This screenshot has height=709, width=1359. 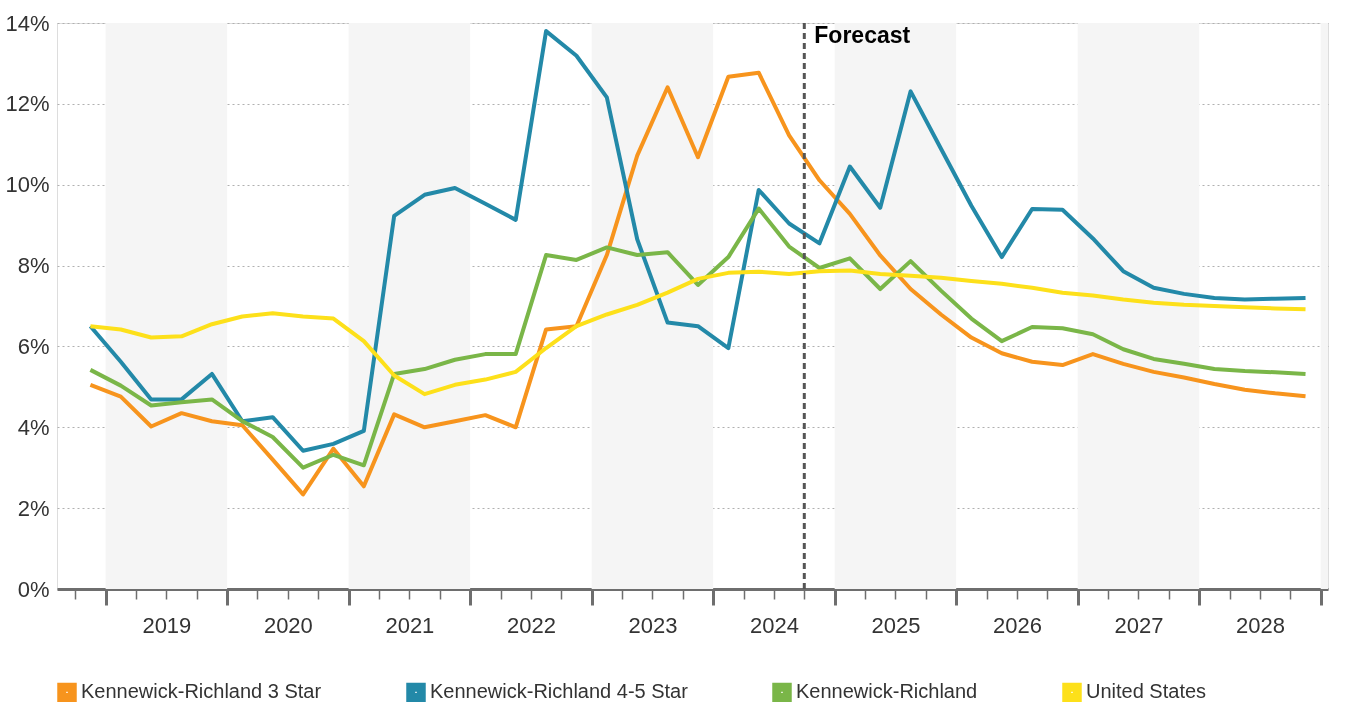 What do you see at coordinates (531, 625) in the screenshot?
I see `x-tick-label: 2022` at bounding box center [531, 625].